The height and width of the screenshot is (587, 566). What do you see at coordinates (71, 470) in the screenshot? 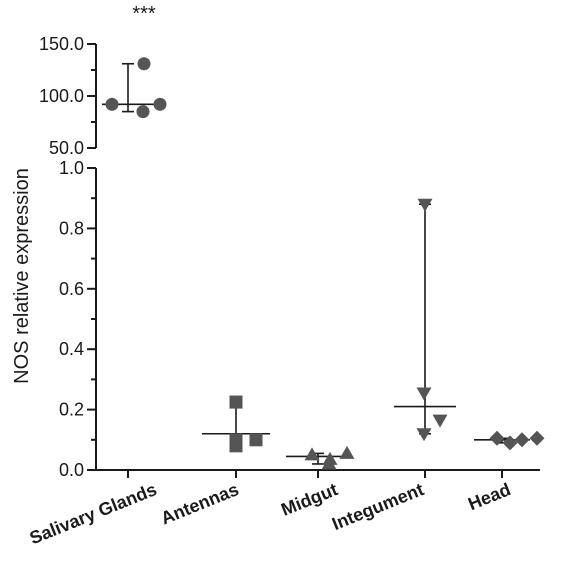
I see `y-tick-label: 0.0` at bounding box center [71, 470].